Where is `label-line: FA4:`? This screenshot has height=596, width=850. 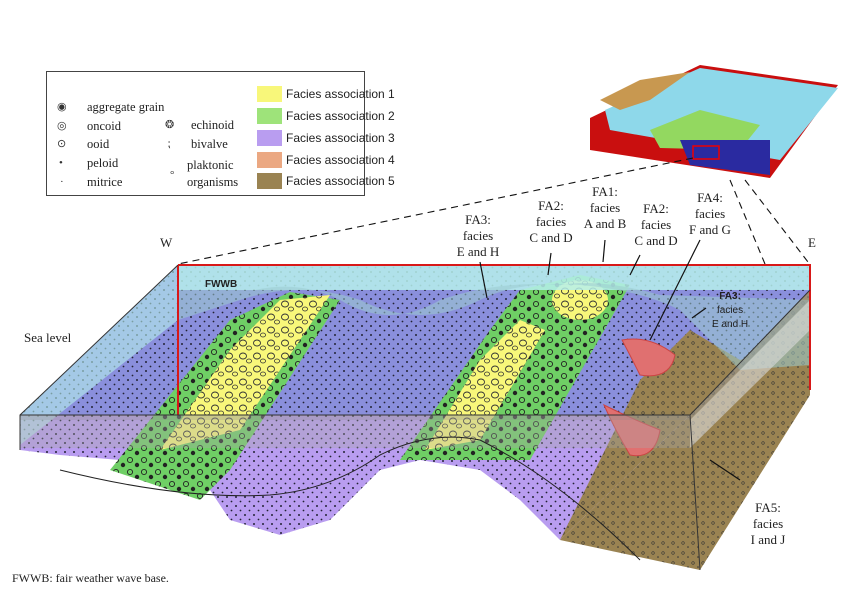 label-line: FA4: is located at coordinates (710, 197).